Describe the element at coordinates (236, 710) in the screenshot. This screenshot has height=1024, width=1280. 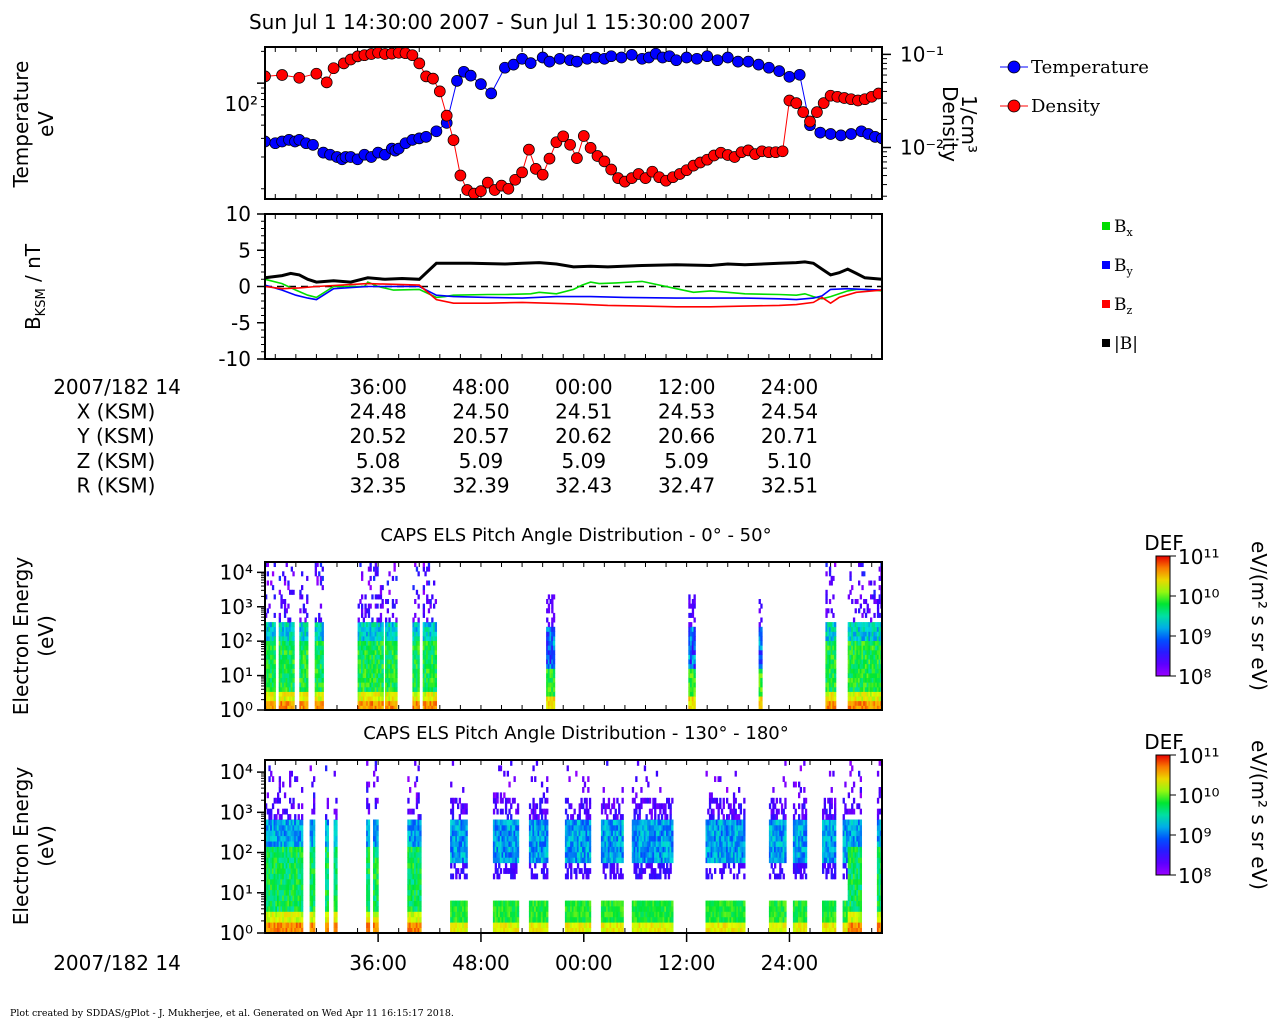
I see `energy-tick-label: 10⁰` at that location.